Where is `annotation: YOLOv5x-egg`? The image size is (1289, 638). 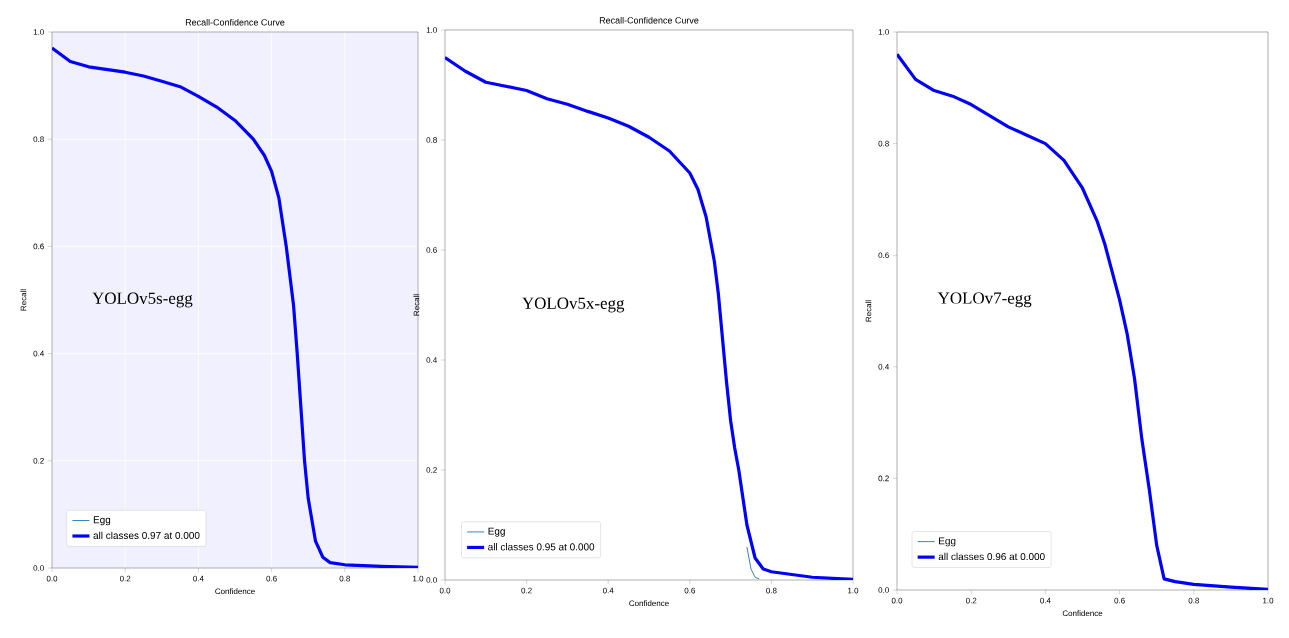
annotation: YOLOv5x-egg is located at coordinates (573, 305).